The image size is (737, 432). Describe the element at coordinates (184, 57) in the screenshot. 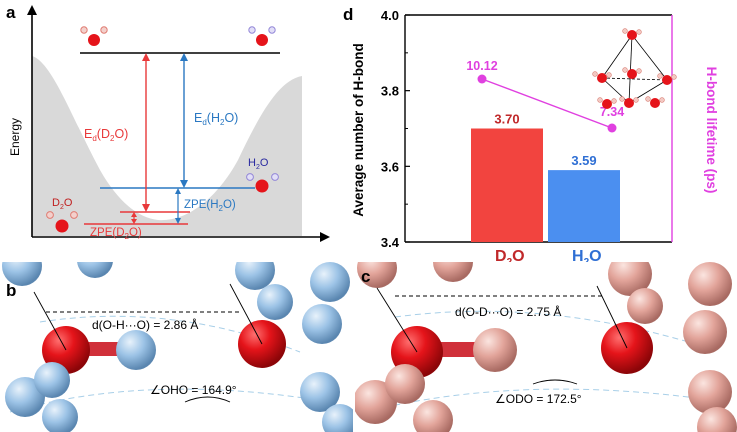

I see `ed-h2o-arrow-top` at that location.